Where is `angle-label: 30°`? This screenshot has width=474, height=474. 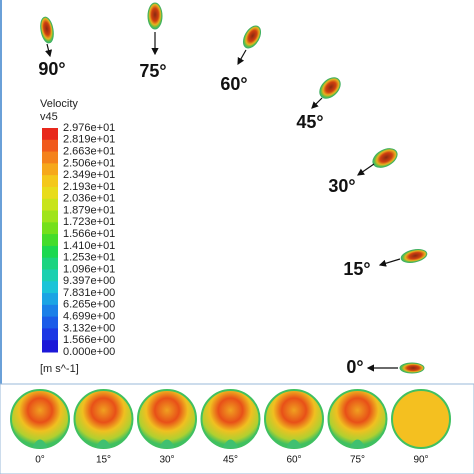 angle-label: 30° is located at coordinates (341, 186).